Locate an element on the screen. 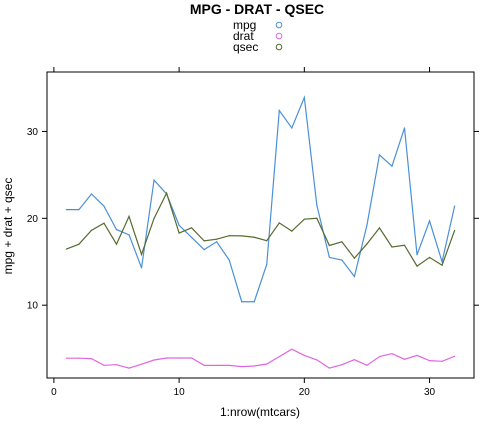  y-axis-label: mpg + drat + qsec is located at coordinates (8, 226).